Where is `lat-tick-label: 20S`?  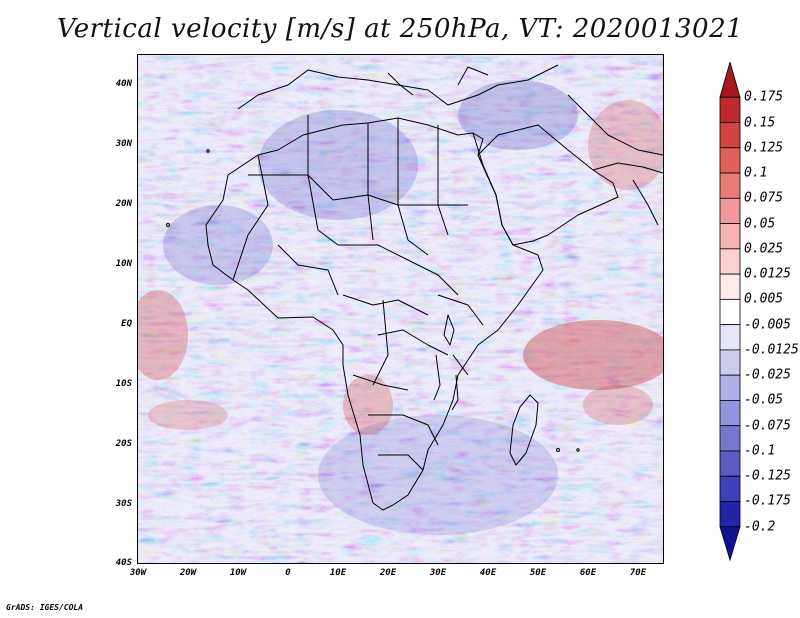
lat-tick-label: 20S is located at coordinates (123, 444).